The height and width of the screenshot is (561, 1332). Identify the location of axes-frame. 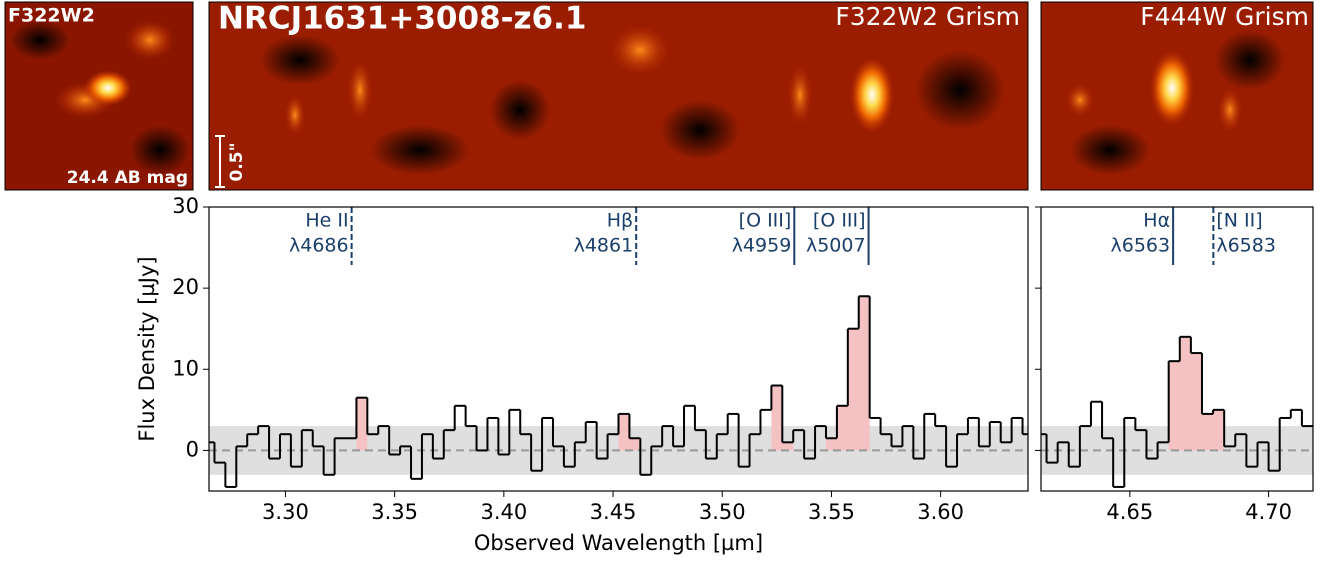
(1177, 349).